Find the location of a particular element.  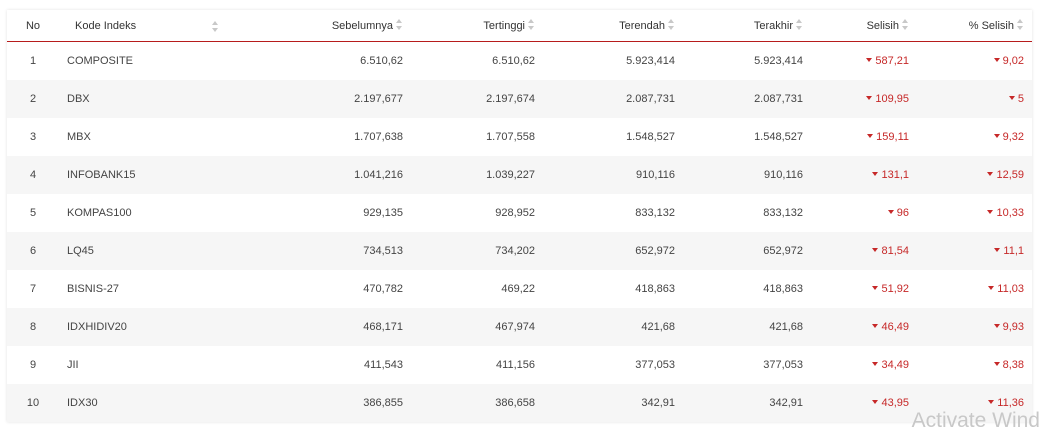

cell-tertinggi: 1.707,558 is located at coordinates (510, 137).